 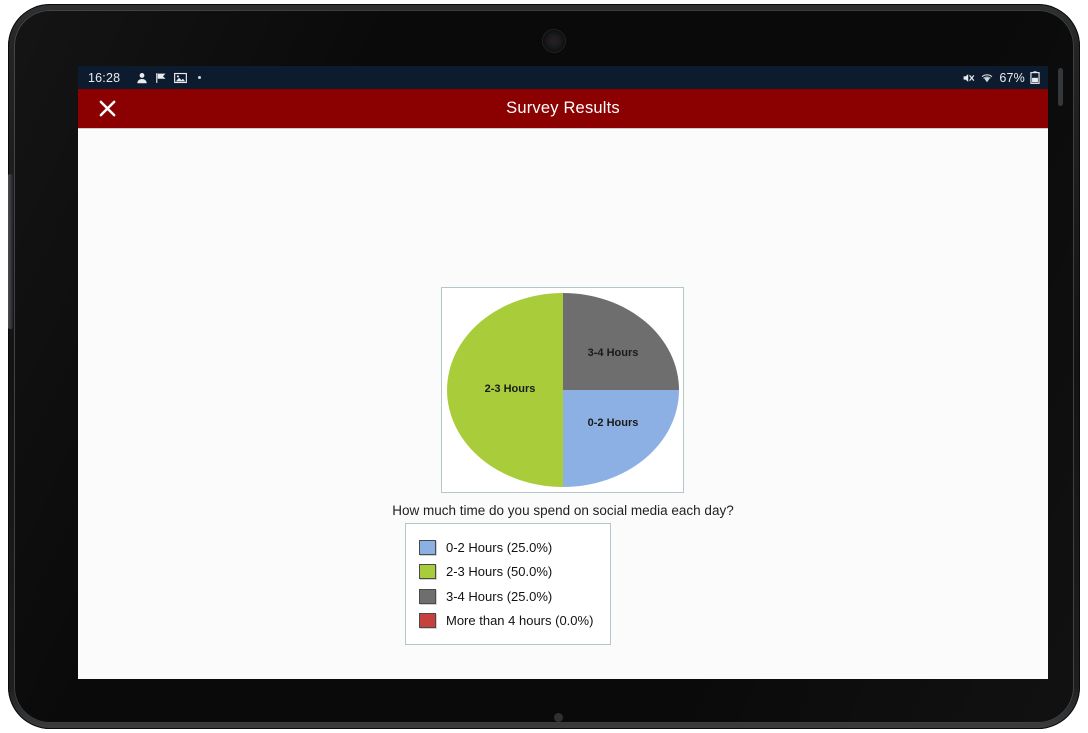 What do you see at coordinates (499, 596) in the screenshot?
I see `legend-label: 3-4 Hours (25.0%)` at bounding box center [499, 596].